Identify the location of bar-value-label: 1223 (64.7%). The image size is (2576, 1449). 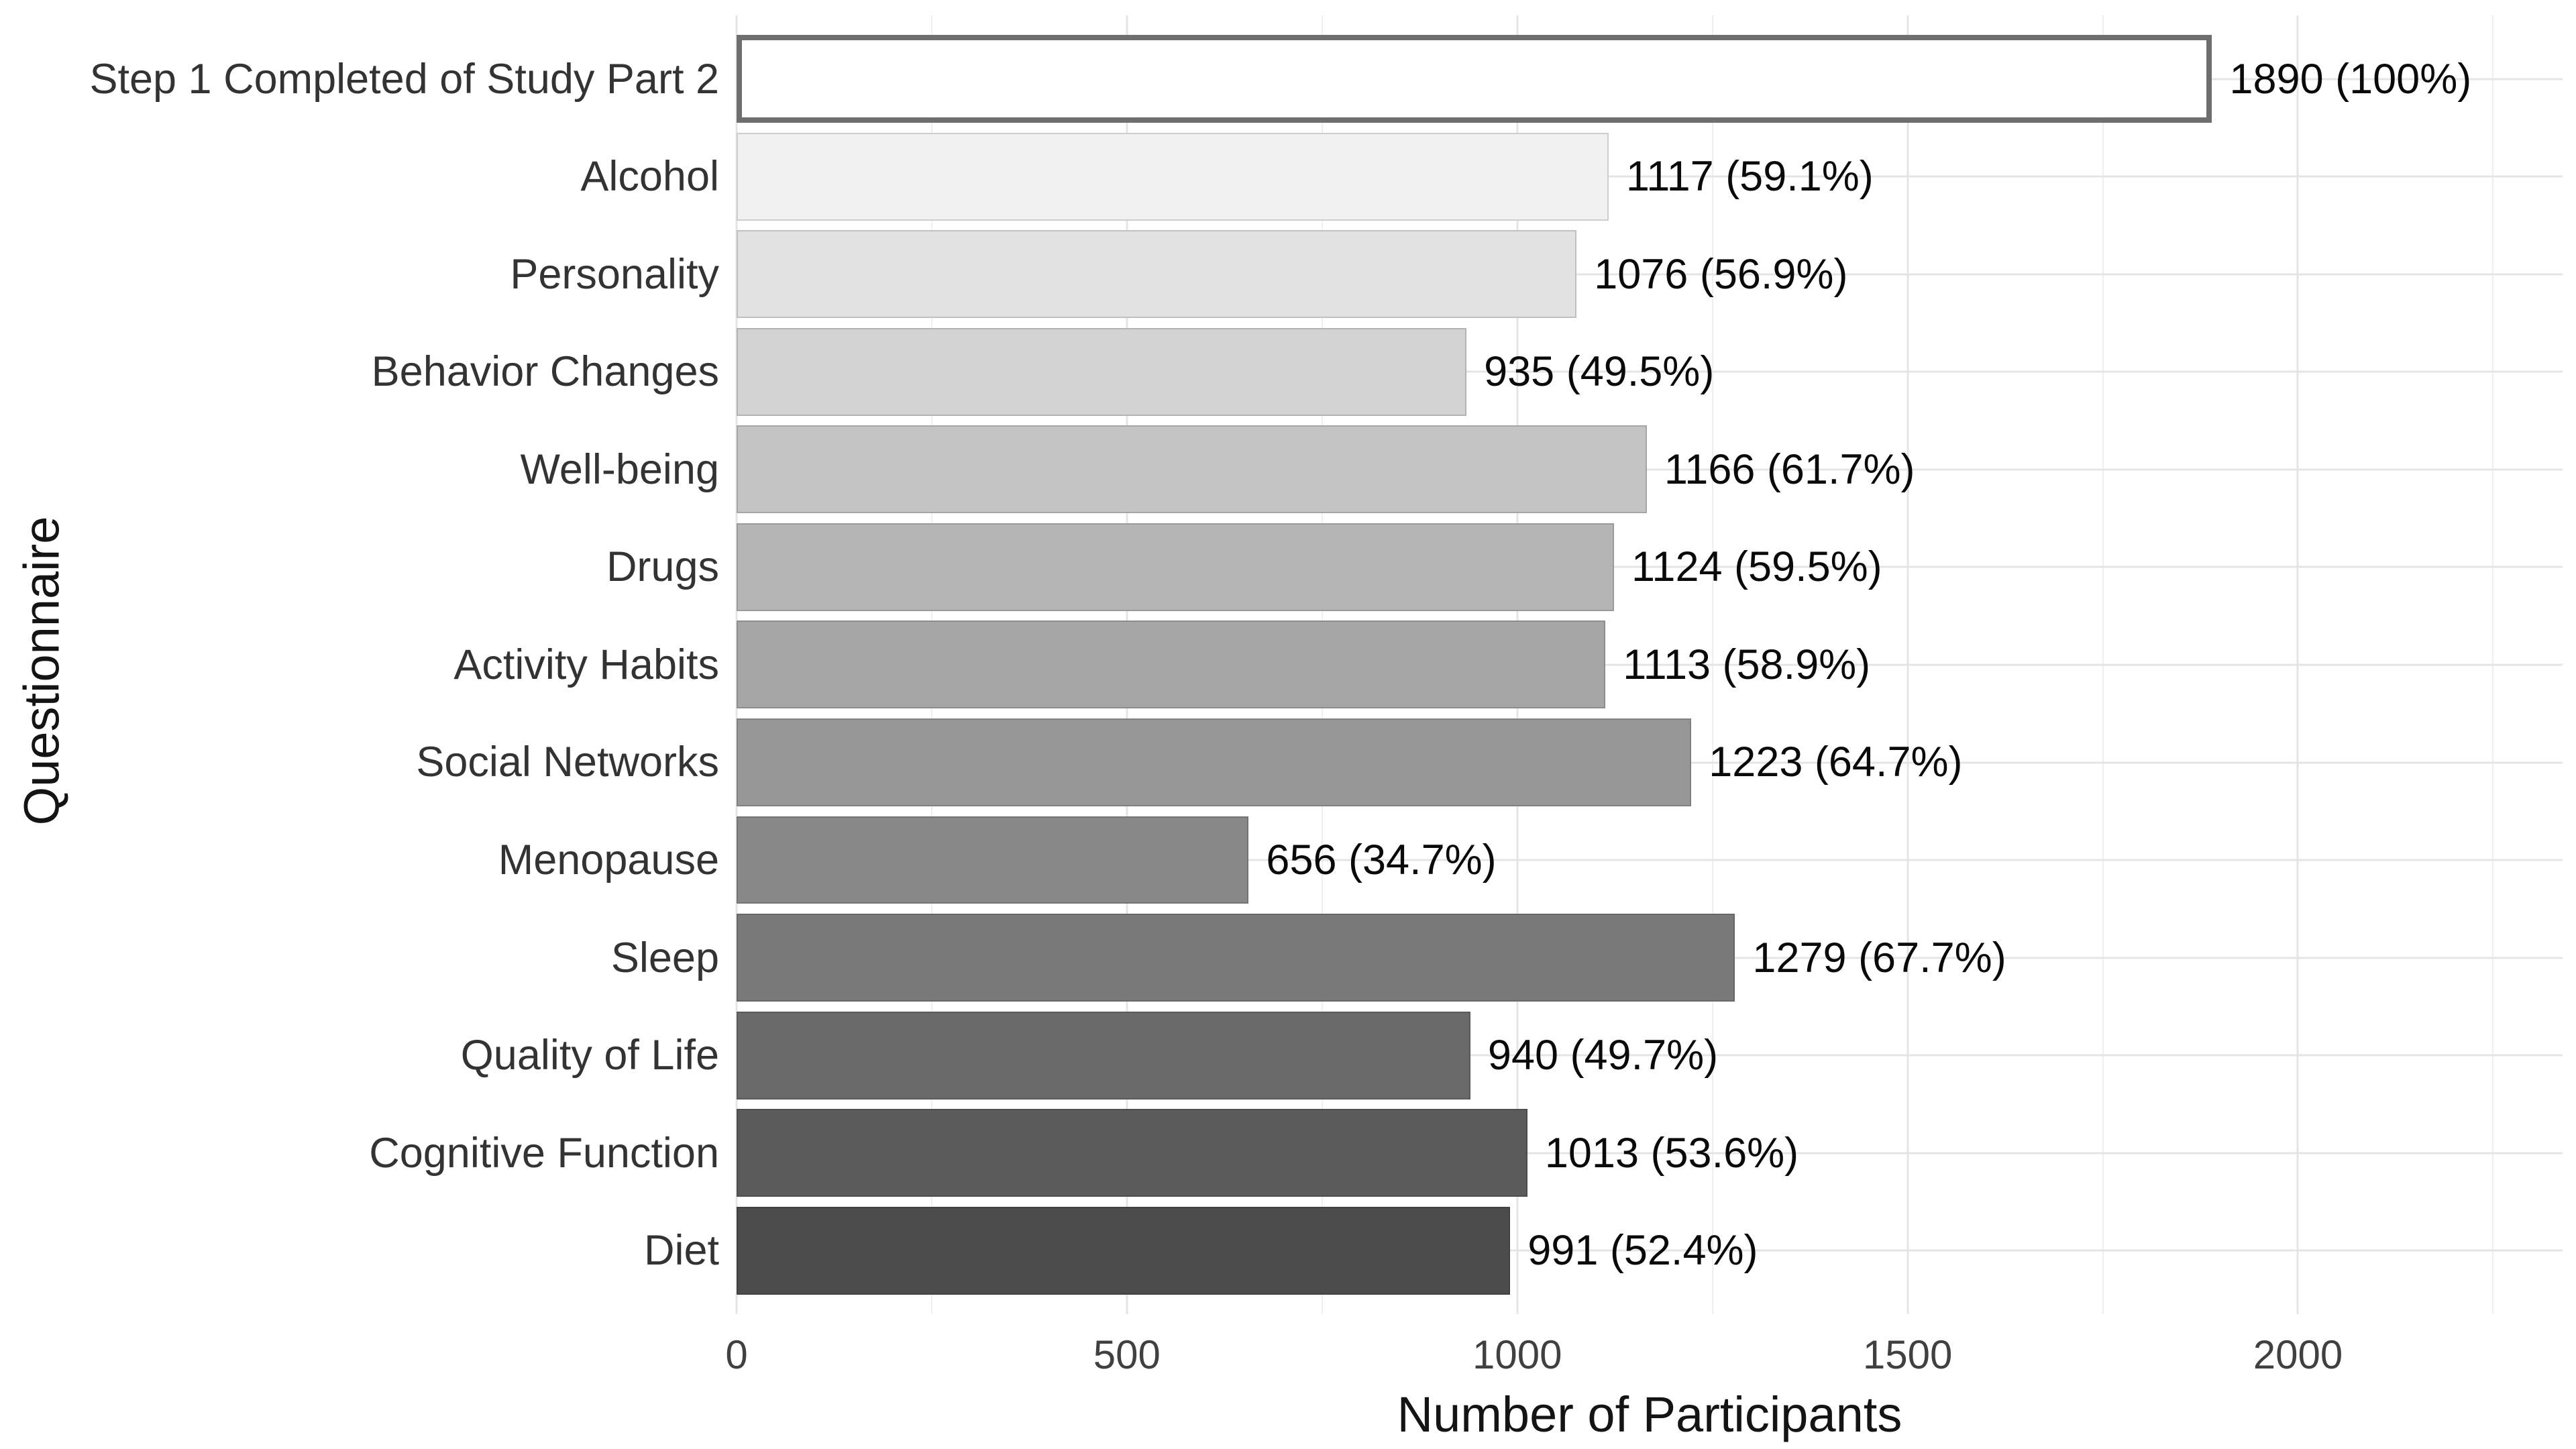
(1836, 762).